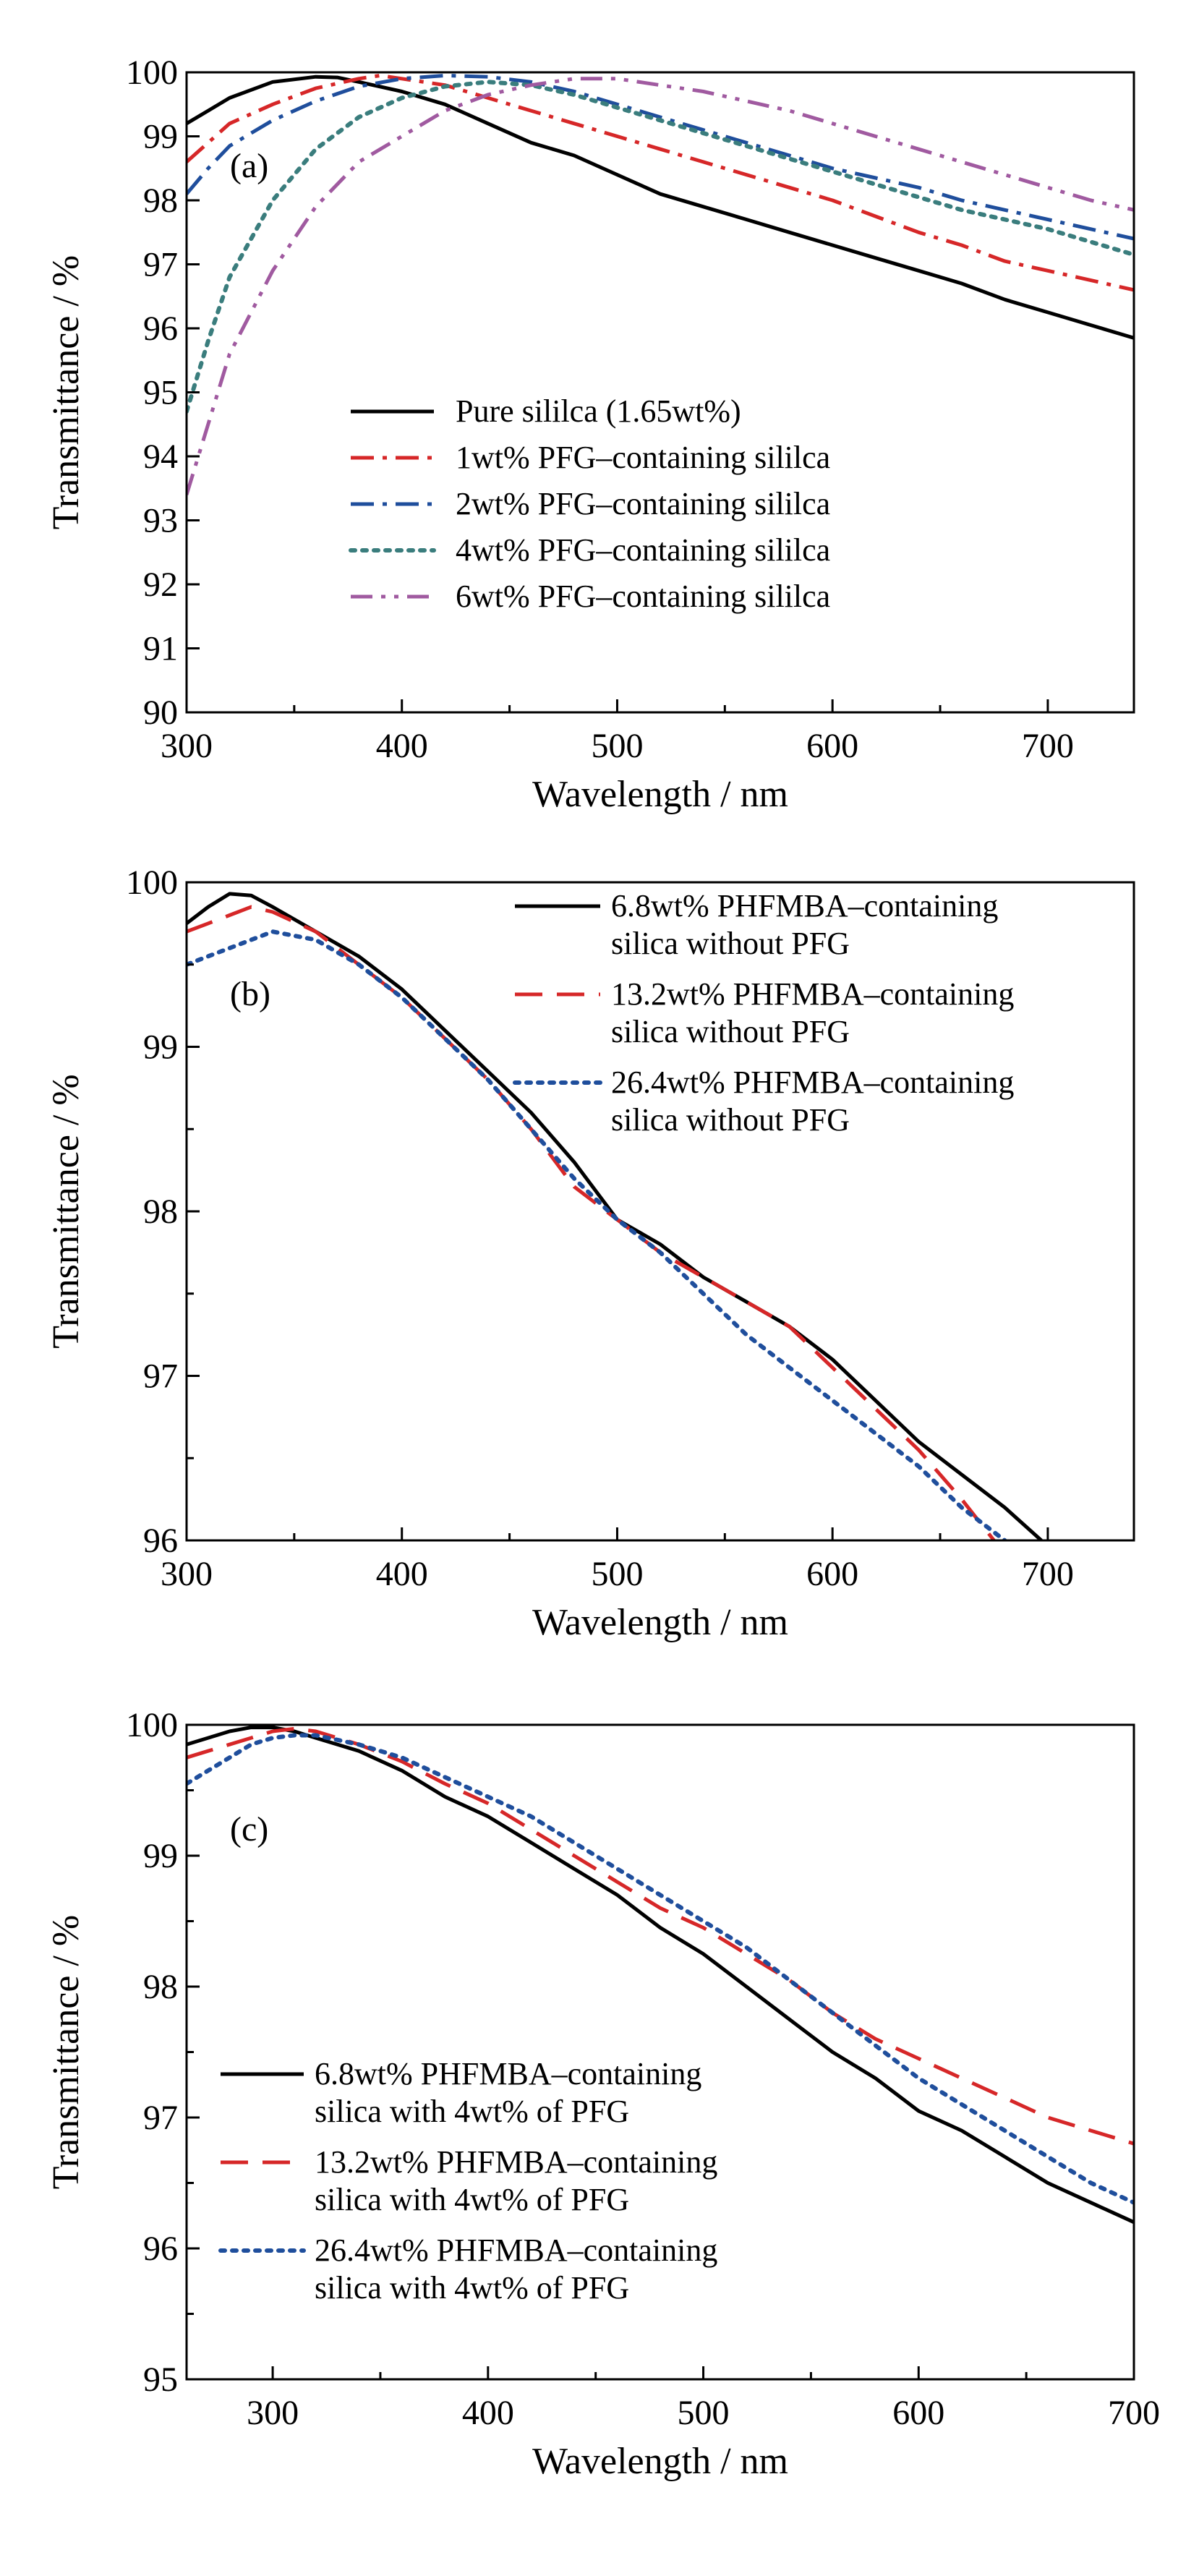 This screenshot has width=1199, height=2576. I want to click on legend-item: 4wt% PFG–containing sililca, so click(589, 550).